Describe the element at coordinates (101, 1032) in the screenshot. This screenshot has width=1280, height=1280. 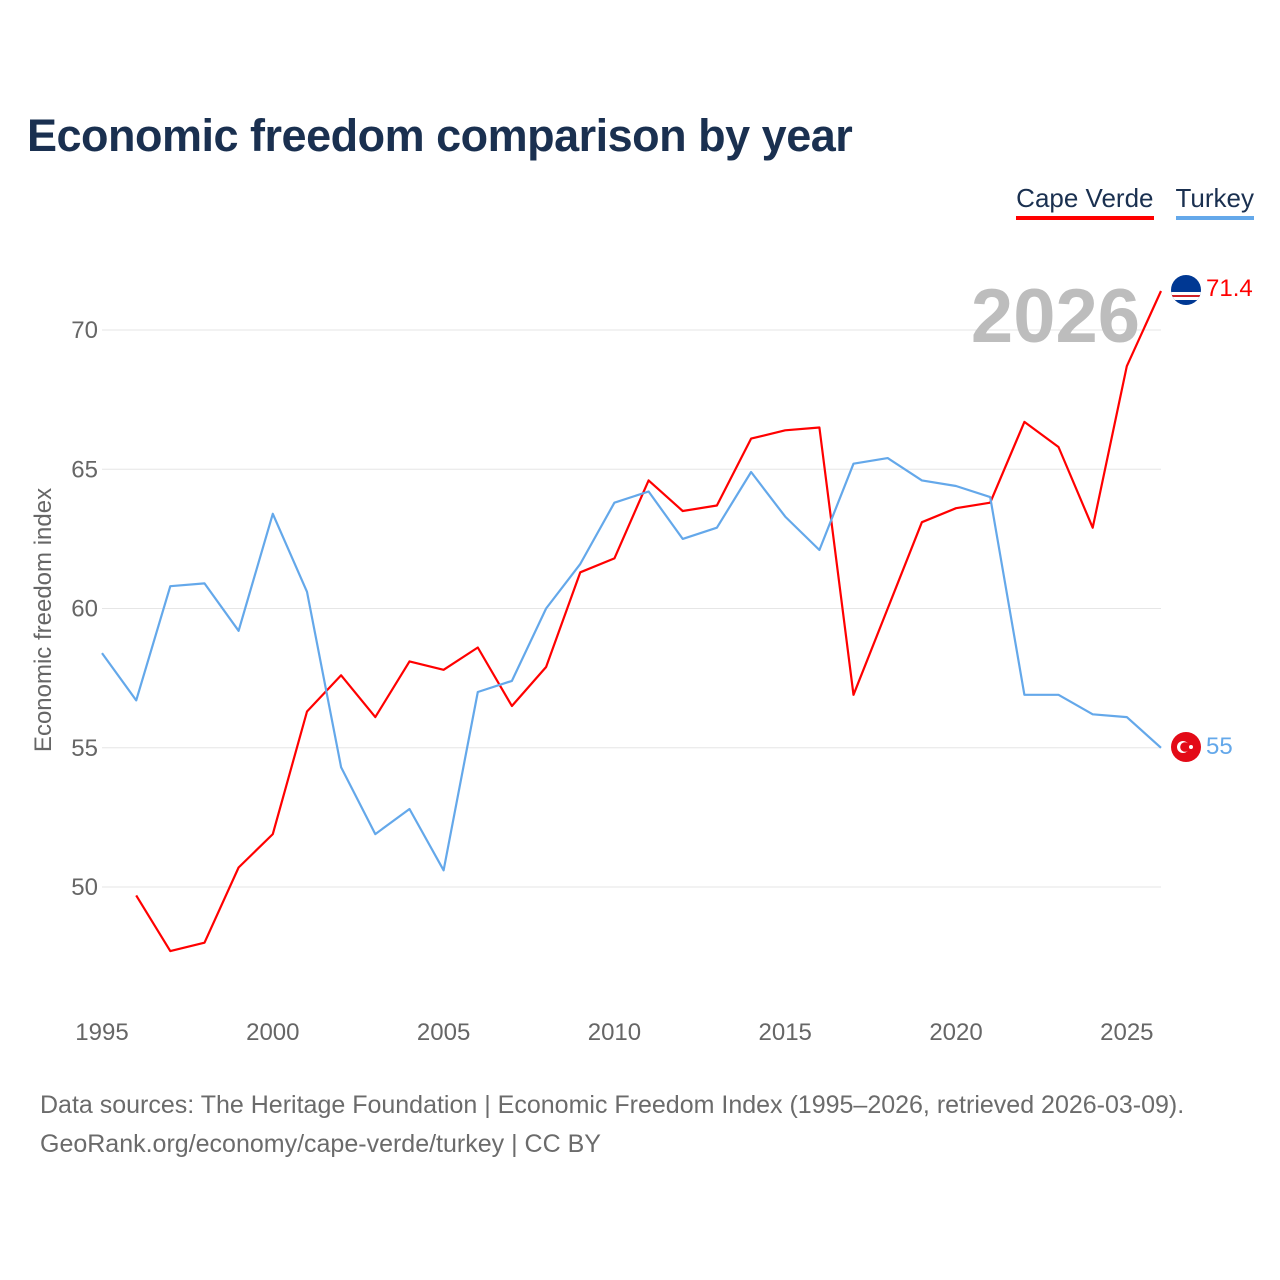
I see `x-tick-label: 1995` at that location.